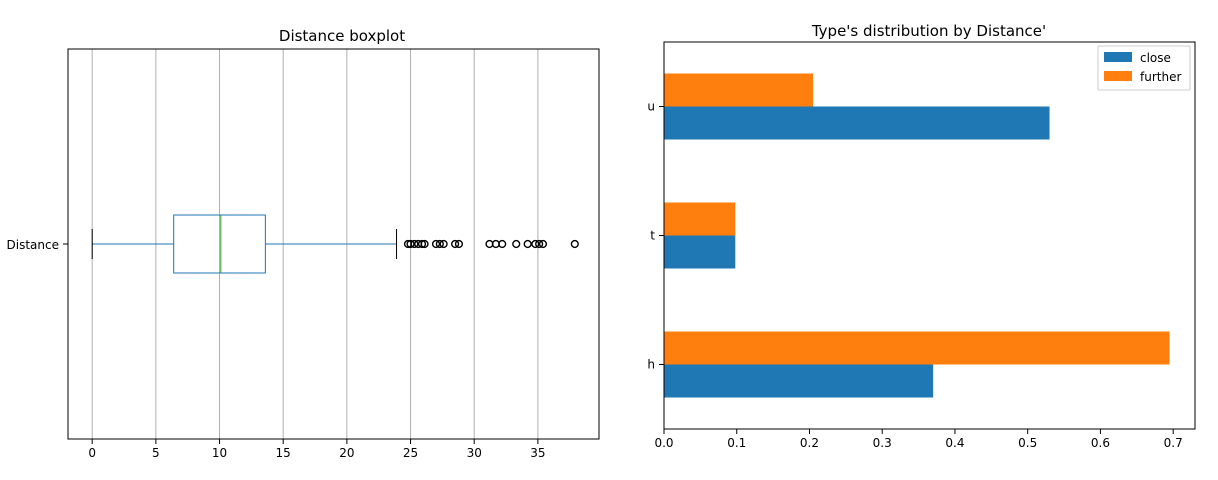 Image resolution: width=1218 pixels, height=480 pixels. What do you see at coordinates (663, 443) in the screenshot?
I see `bar-x-tick-label: 0.0` at bounding box center [663, 443].